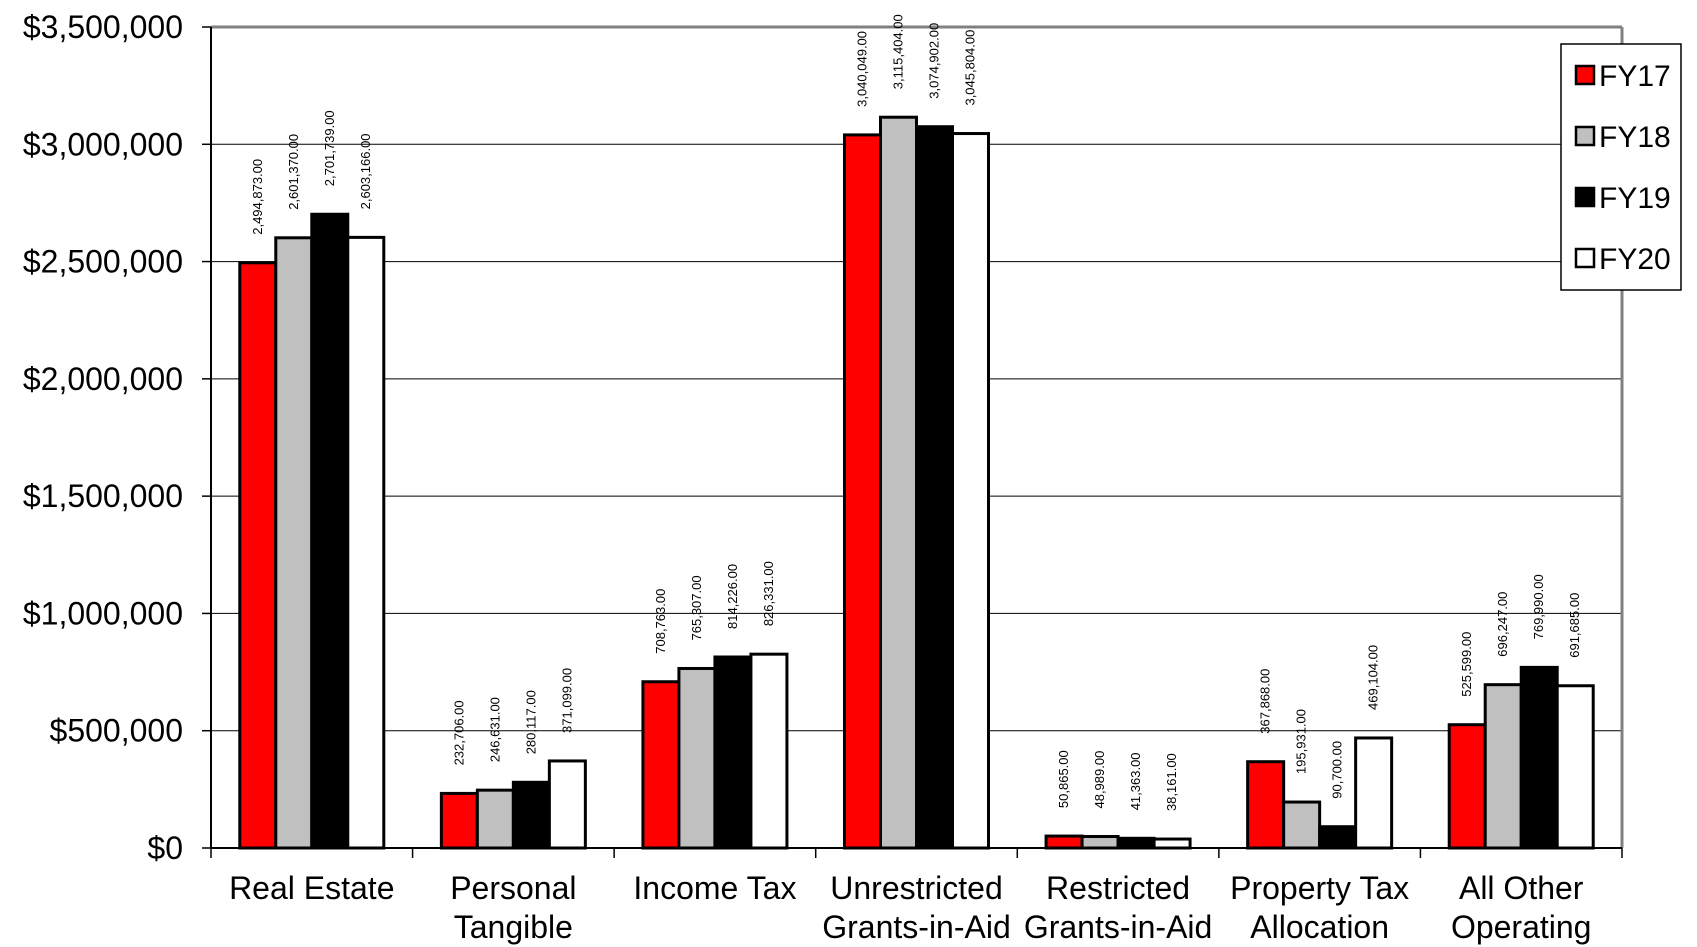  Describe the element at coordinates (1585, 136) in the screenshot. I see `legend-swatch-fy18` at that location.